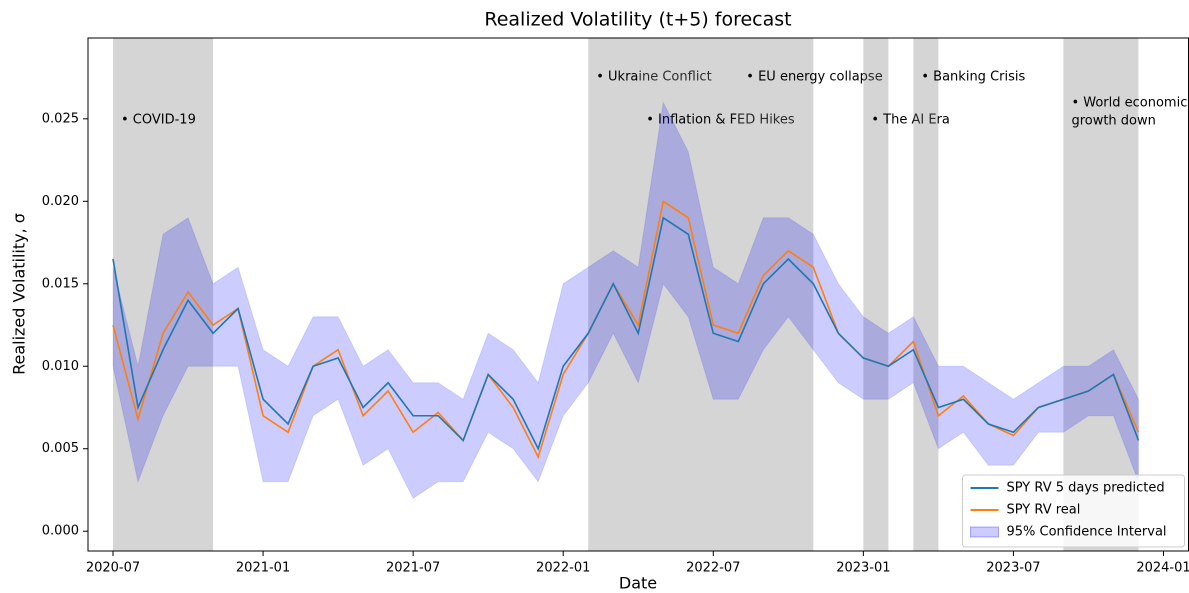  What do you see at coordinates (1113, 121) in the screenshot?
I see `event-label: growth down` at bounding box center [1113, 121].